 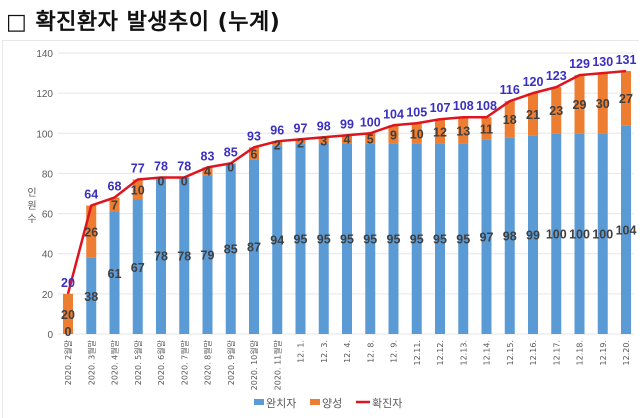 What do you see at coordinates (556, 76) in the screenshot?
I see `label-total: 123` at bounding box center [556, 76].